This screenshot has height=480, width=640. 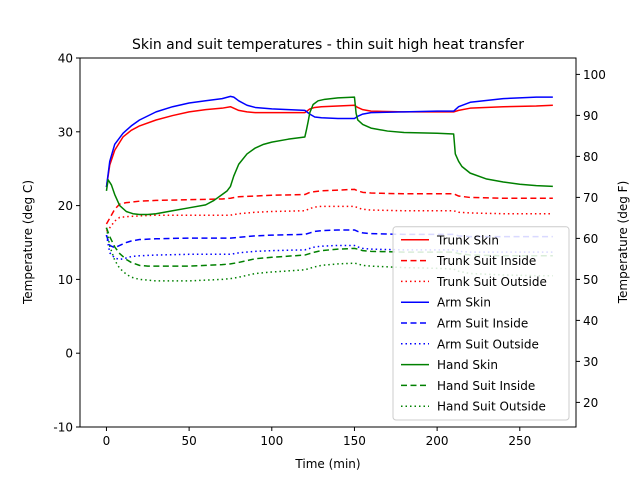 What do you see at coordinates (486, 261) in the screenshot?
I see `legend-label: Trunk Suit Inside` at bounding box center [486, 261].